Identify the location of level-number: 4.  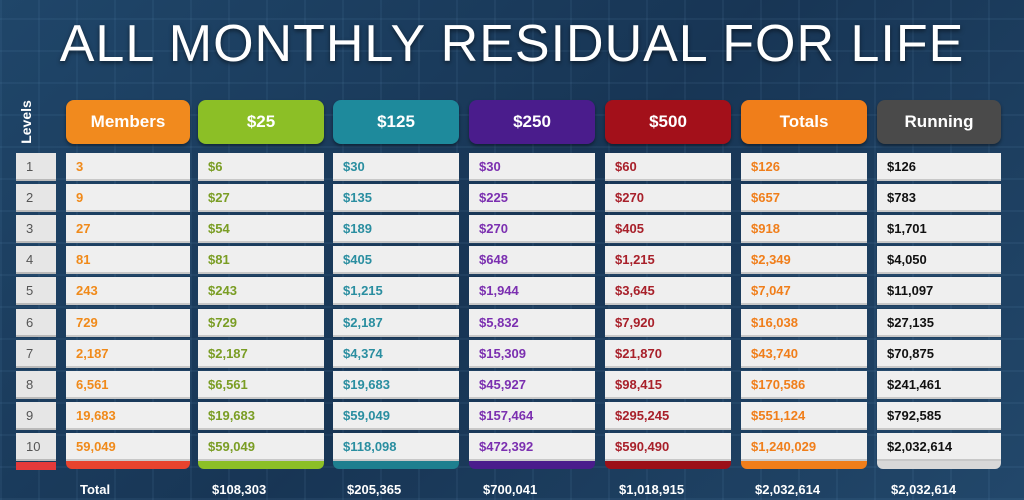
(36, 260).